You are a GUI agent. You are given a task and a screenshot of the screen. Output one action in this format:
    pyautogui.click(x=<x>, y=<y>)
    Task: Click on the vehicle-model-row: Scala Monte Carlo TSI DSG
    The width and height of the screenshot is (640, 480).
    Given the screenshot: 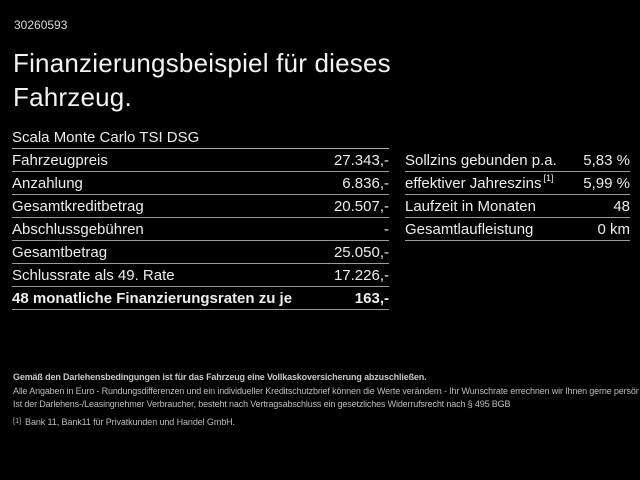 What is the action you would take?
    pyautogui.click(x=200, y=137)
    